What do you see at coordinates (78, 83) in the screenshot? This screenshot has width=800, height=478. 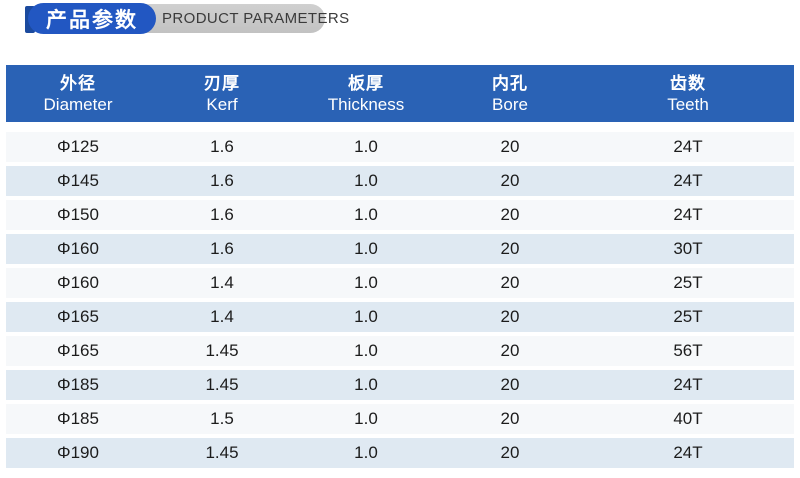 I see `header-label-zh-diameter: 外径` at bounding box center [78, 83].